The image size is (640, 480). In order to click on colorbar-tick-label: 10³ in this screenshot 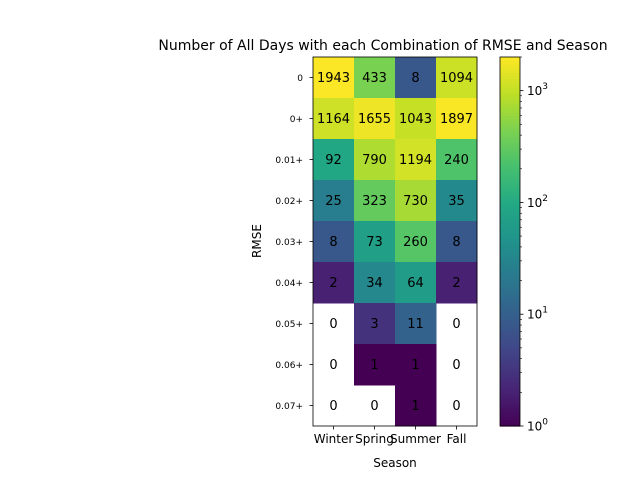, I will do `click(537, 90)`.